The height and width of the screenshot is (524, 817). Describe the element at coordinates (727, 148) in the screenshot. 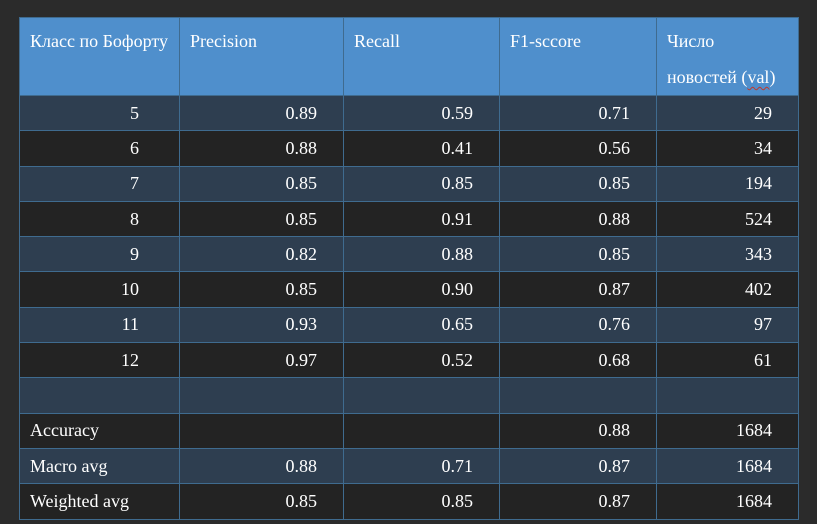

I see `cell-count: 34` at that location.